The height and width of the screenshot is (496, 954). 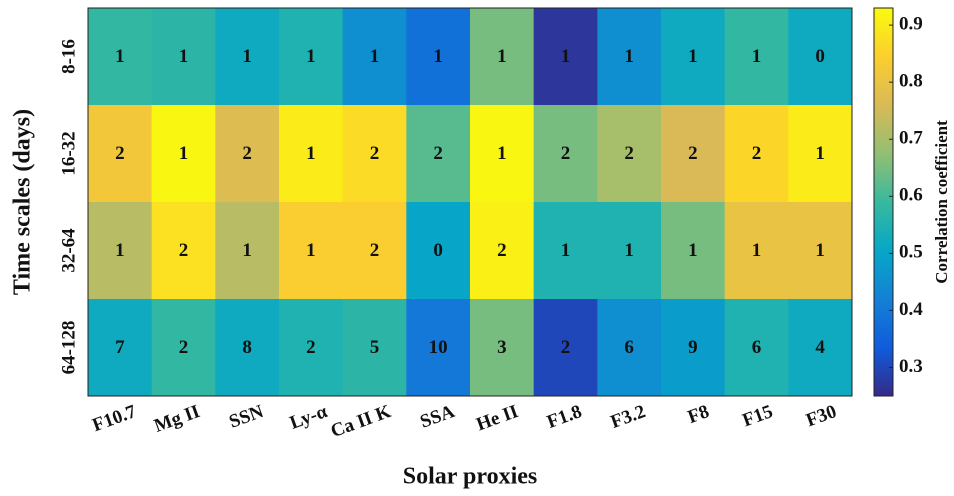 I want to click on cell-label: 10, so click(x=438, y=347).